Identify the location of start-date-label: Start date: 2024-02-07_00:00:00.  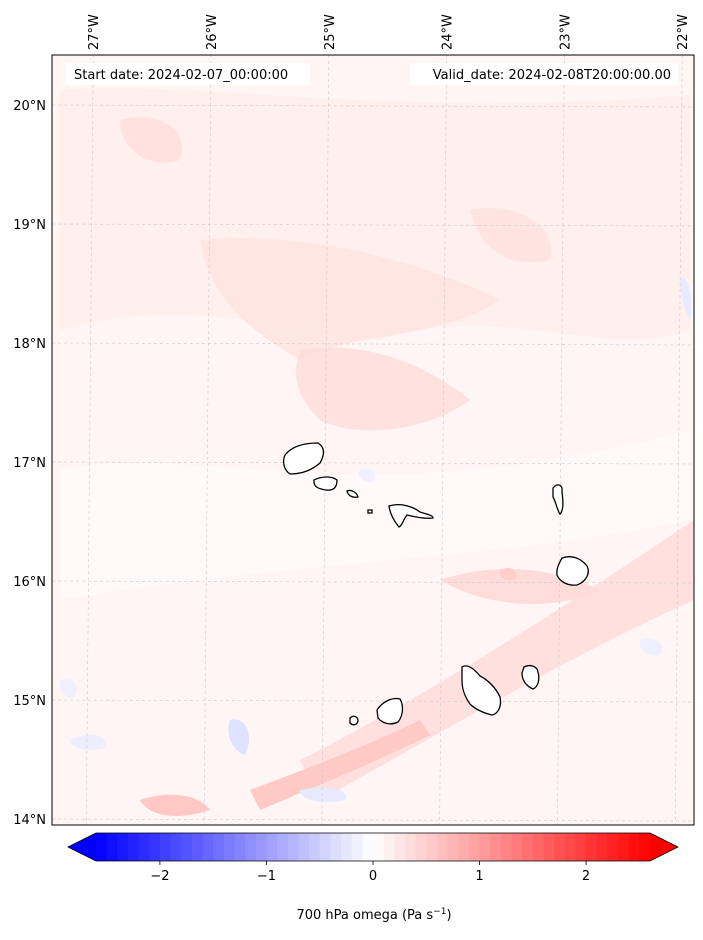
(181, 75).